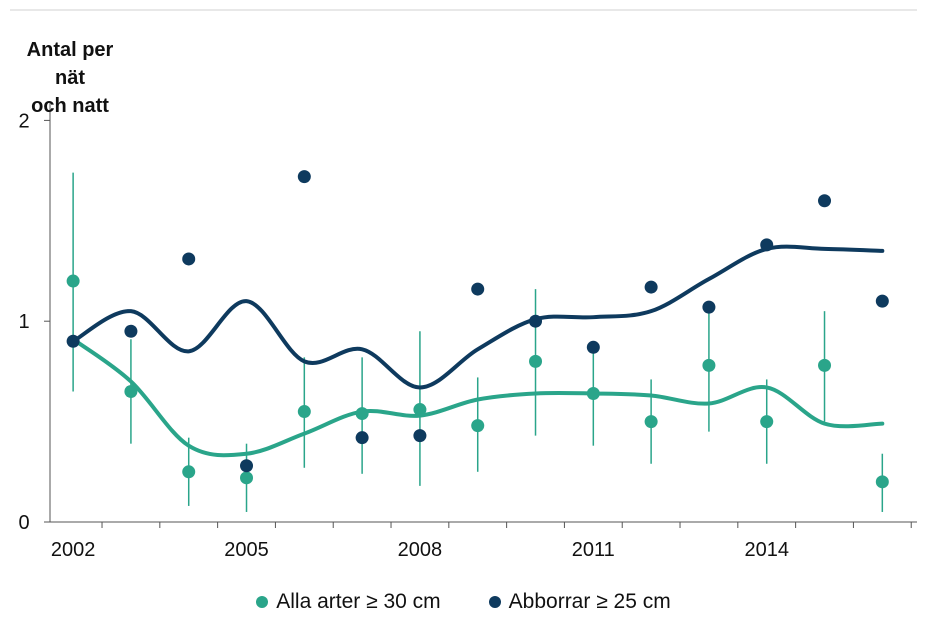 The width and height of the screenshot is (927, 621). I want to click on legend-label-alla-arter: Alla arter ≥ 30 cm, so click(358, 601).